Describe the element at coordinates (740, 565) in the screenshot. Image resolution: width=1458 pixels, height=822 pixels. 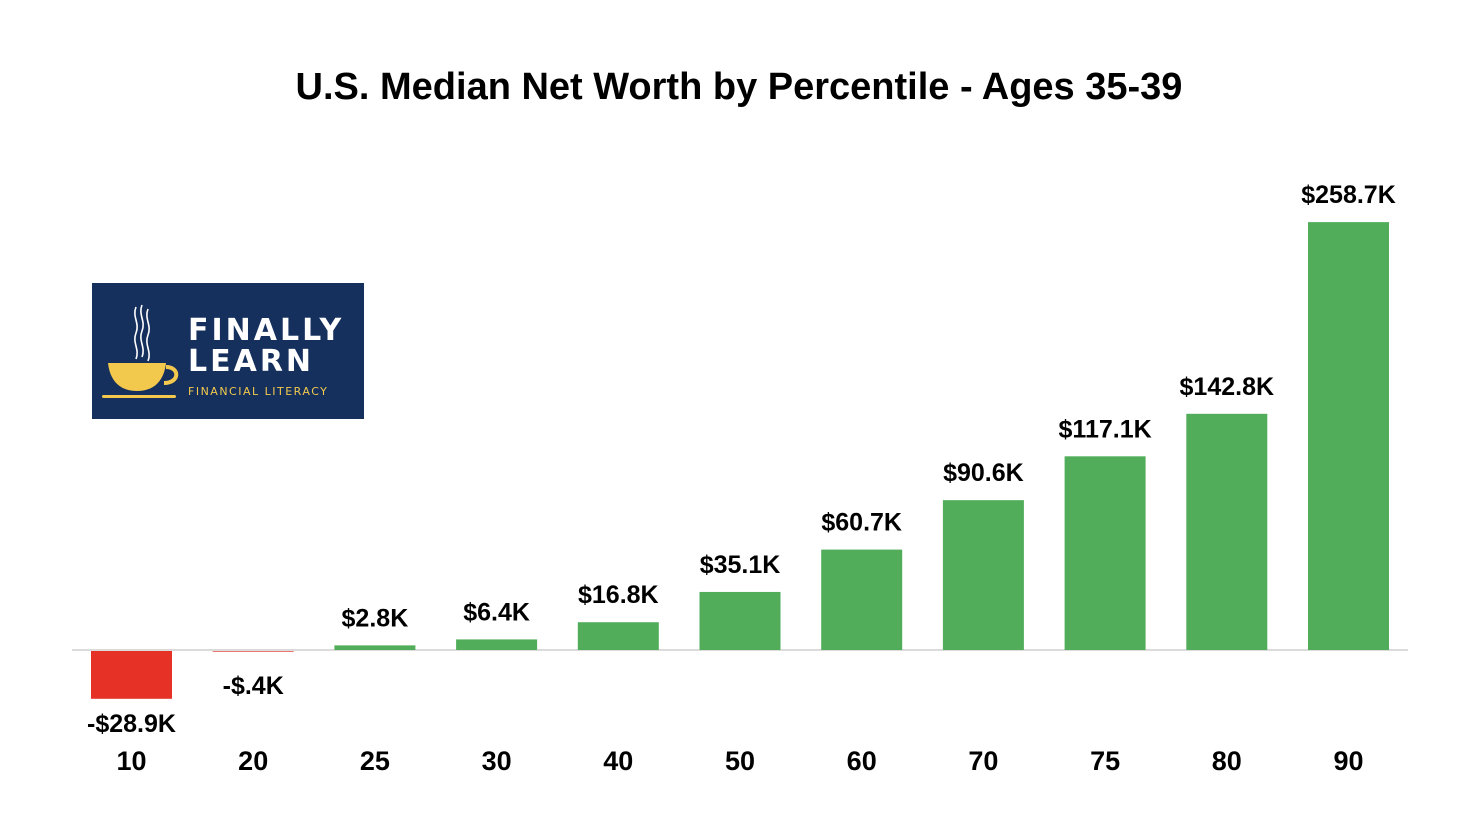
I see `data-label-50: $35.1K` at that location.